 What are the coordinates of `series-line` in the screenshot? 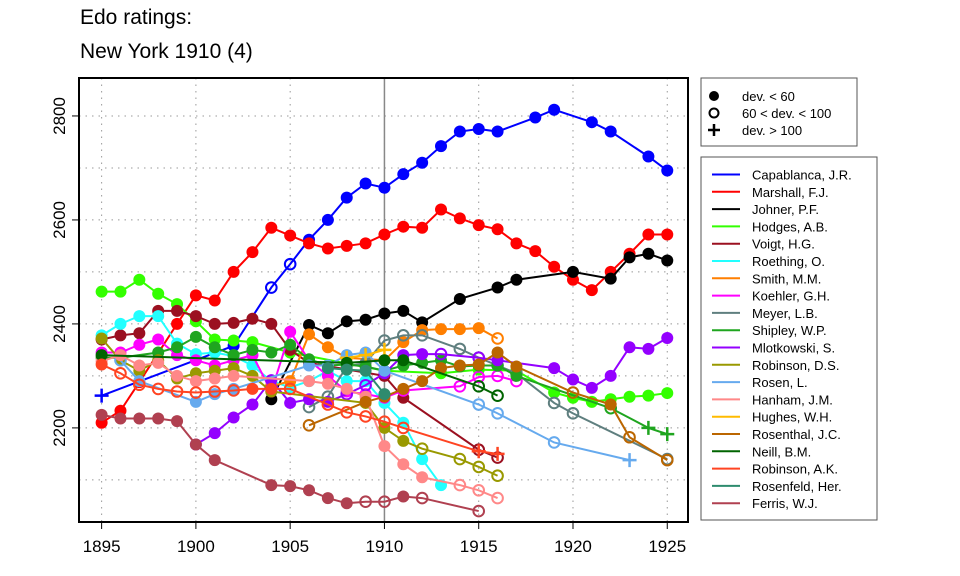 It's located at (300, 375).